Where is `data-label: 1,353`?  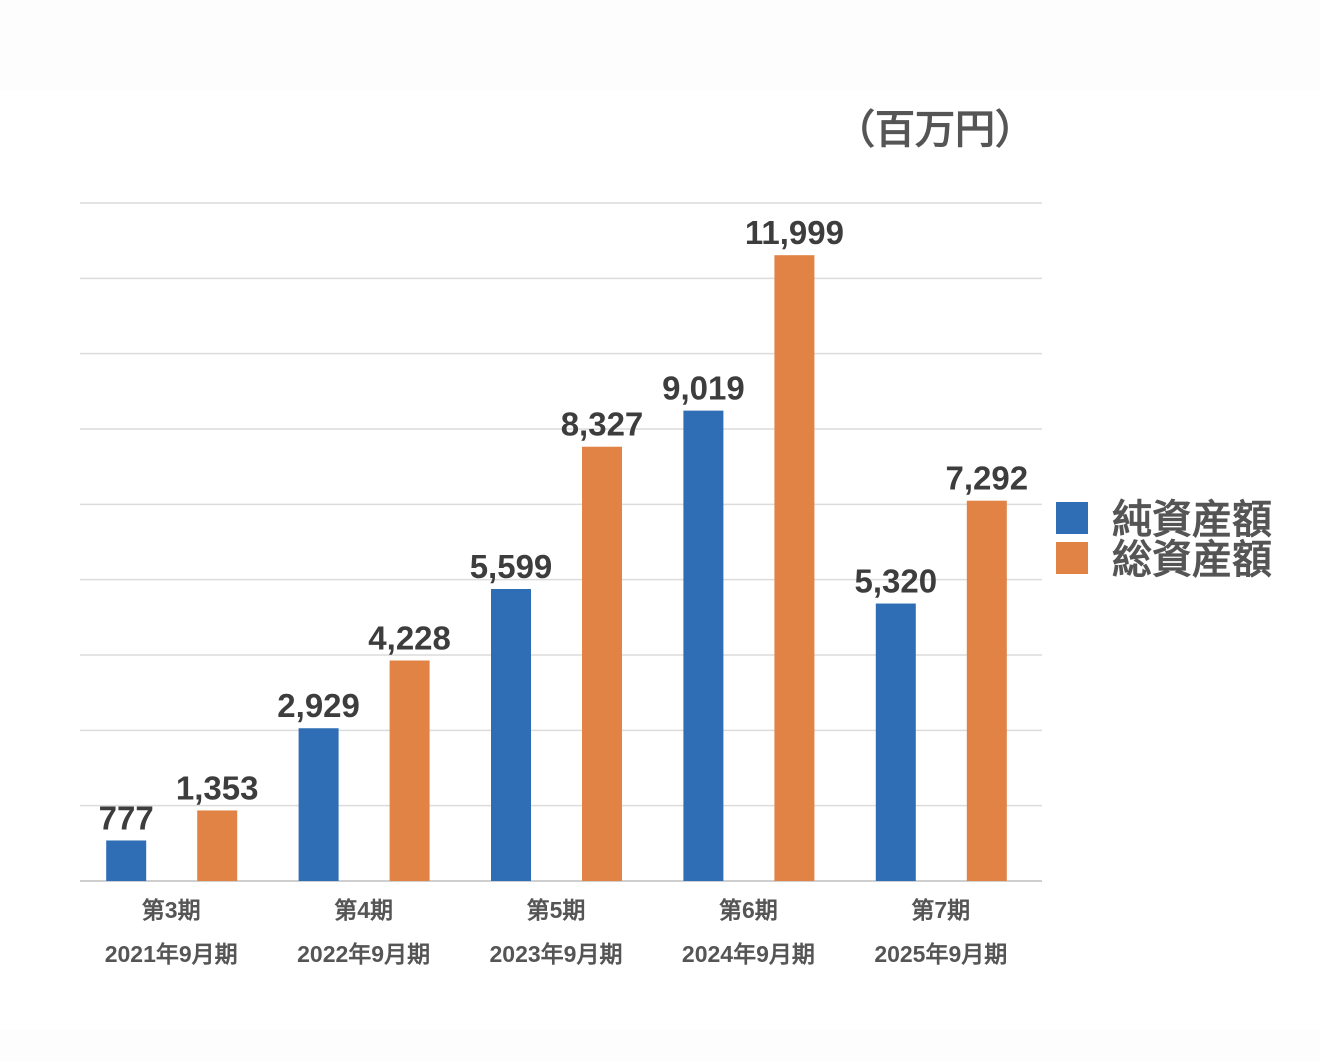
data-label: 1,353 is located at coordinates (217, 787).